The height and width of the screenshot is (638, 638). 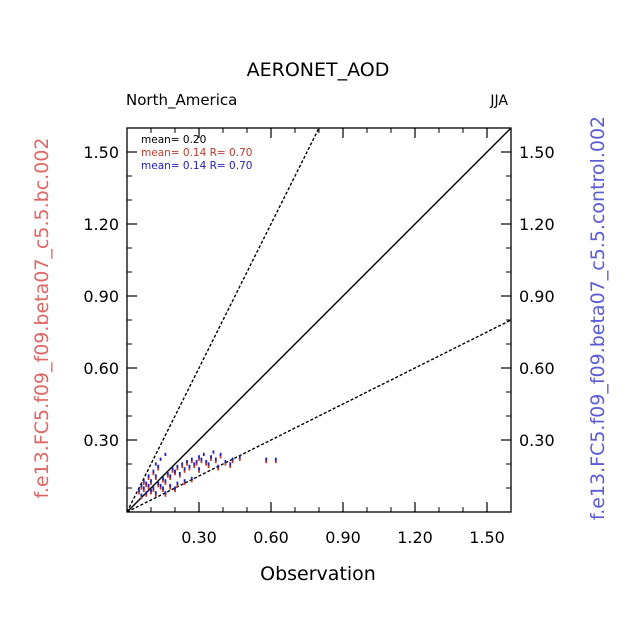 I want to click on x-tick-label: 0.90, so click(x=343, y=537).